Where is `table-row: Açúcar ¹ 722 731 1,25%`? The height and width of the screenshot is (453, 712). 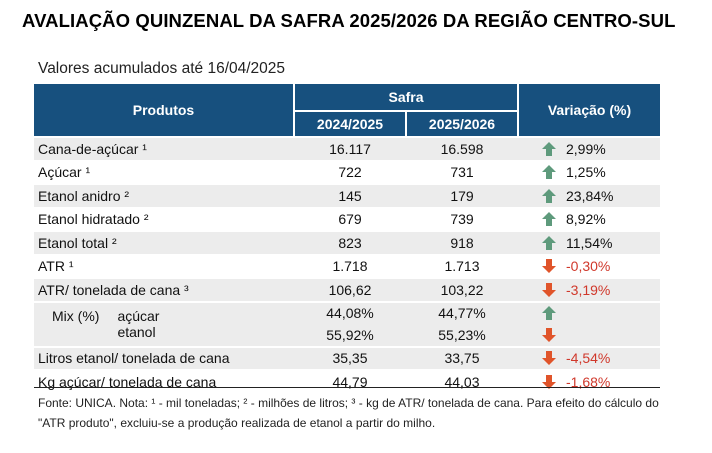 table-row: Açúcar ¹ 722 731 1,25% is located at coordinates (347, 171).